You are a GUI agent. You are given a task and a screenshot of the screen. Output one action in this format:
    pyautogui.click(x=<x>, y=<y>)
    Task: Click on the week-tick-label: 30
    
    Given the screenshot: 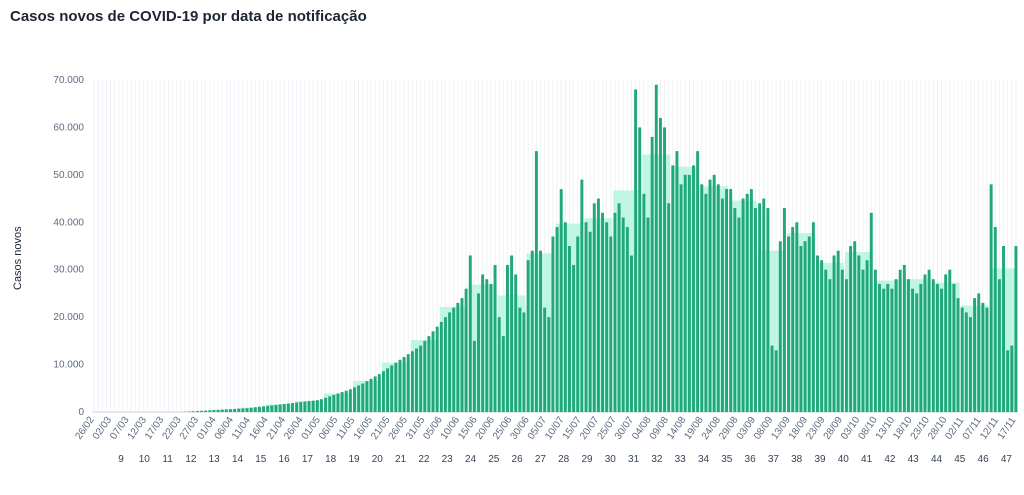 What is the action you would take?
    pyautogui.click(x=611, y=459)
    